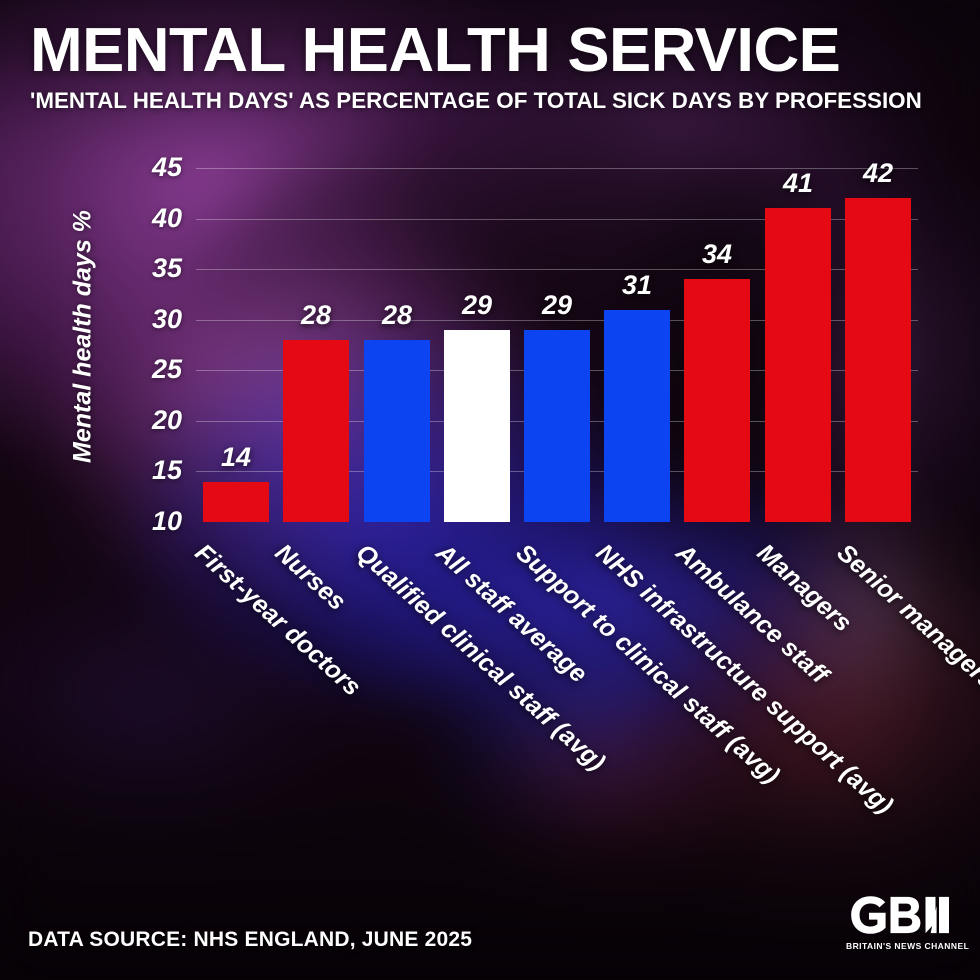  What do you see at coordinates (151, 490) in the screenshot?
I see `y-axis-ticks: 45 40 35 30 25 20 15 10` at bounding box center [151, 490].